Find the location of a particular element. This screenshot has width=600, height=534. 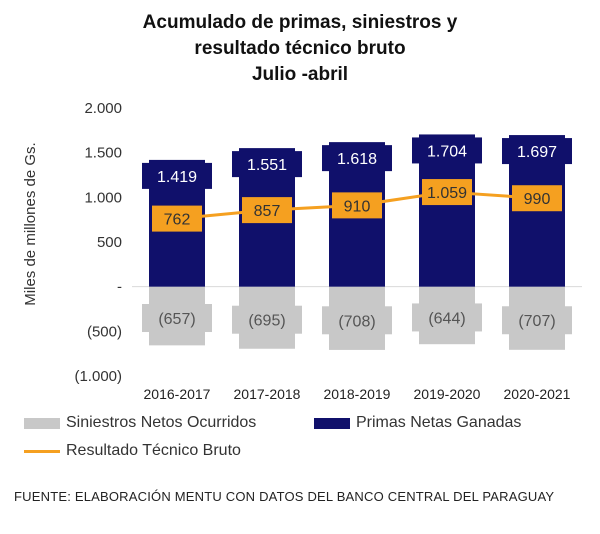

x-tick-label: 2019-2020 is located at coordinates (447, 394).